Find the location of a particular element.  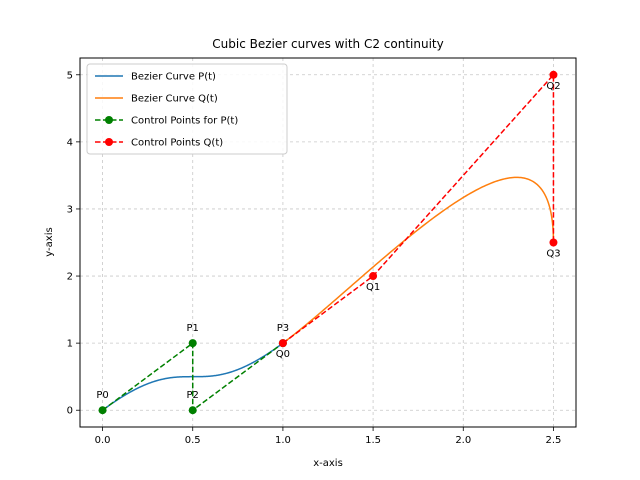

legend-box is located at coordinates (187, 109).